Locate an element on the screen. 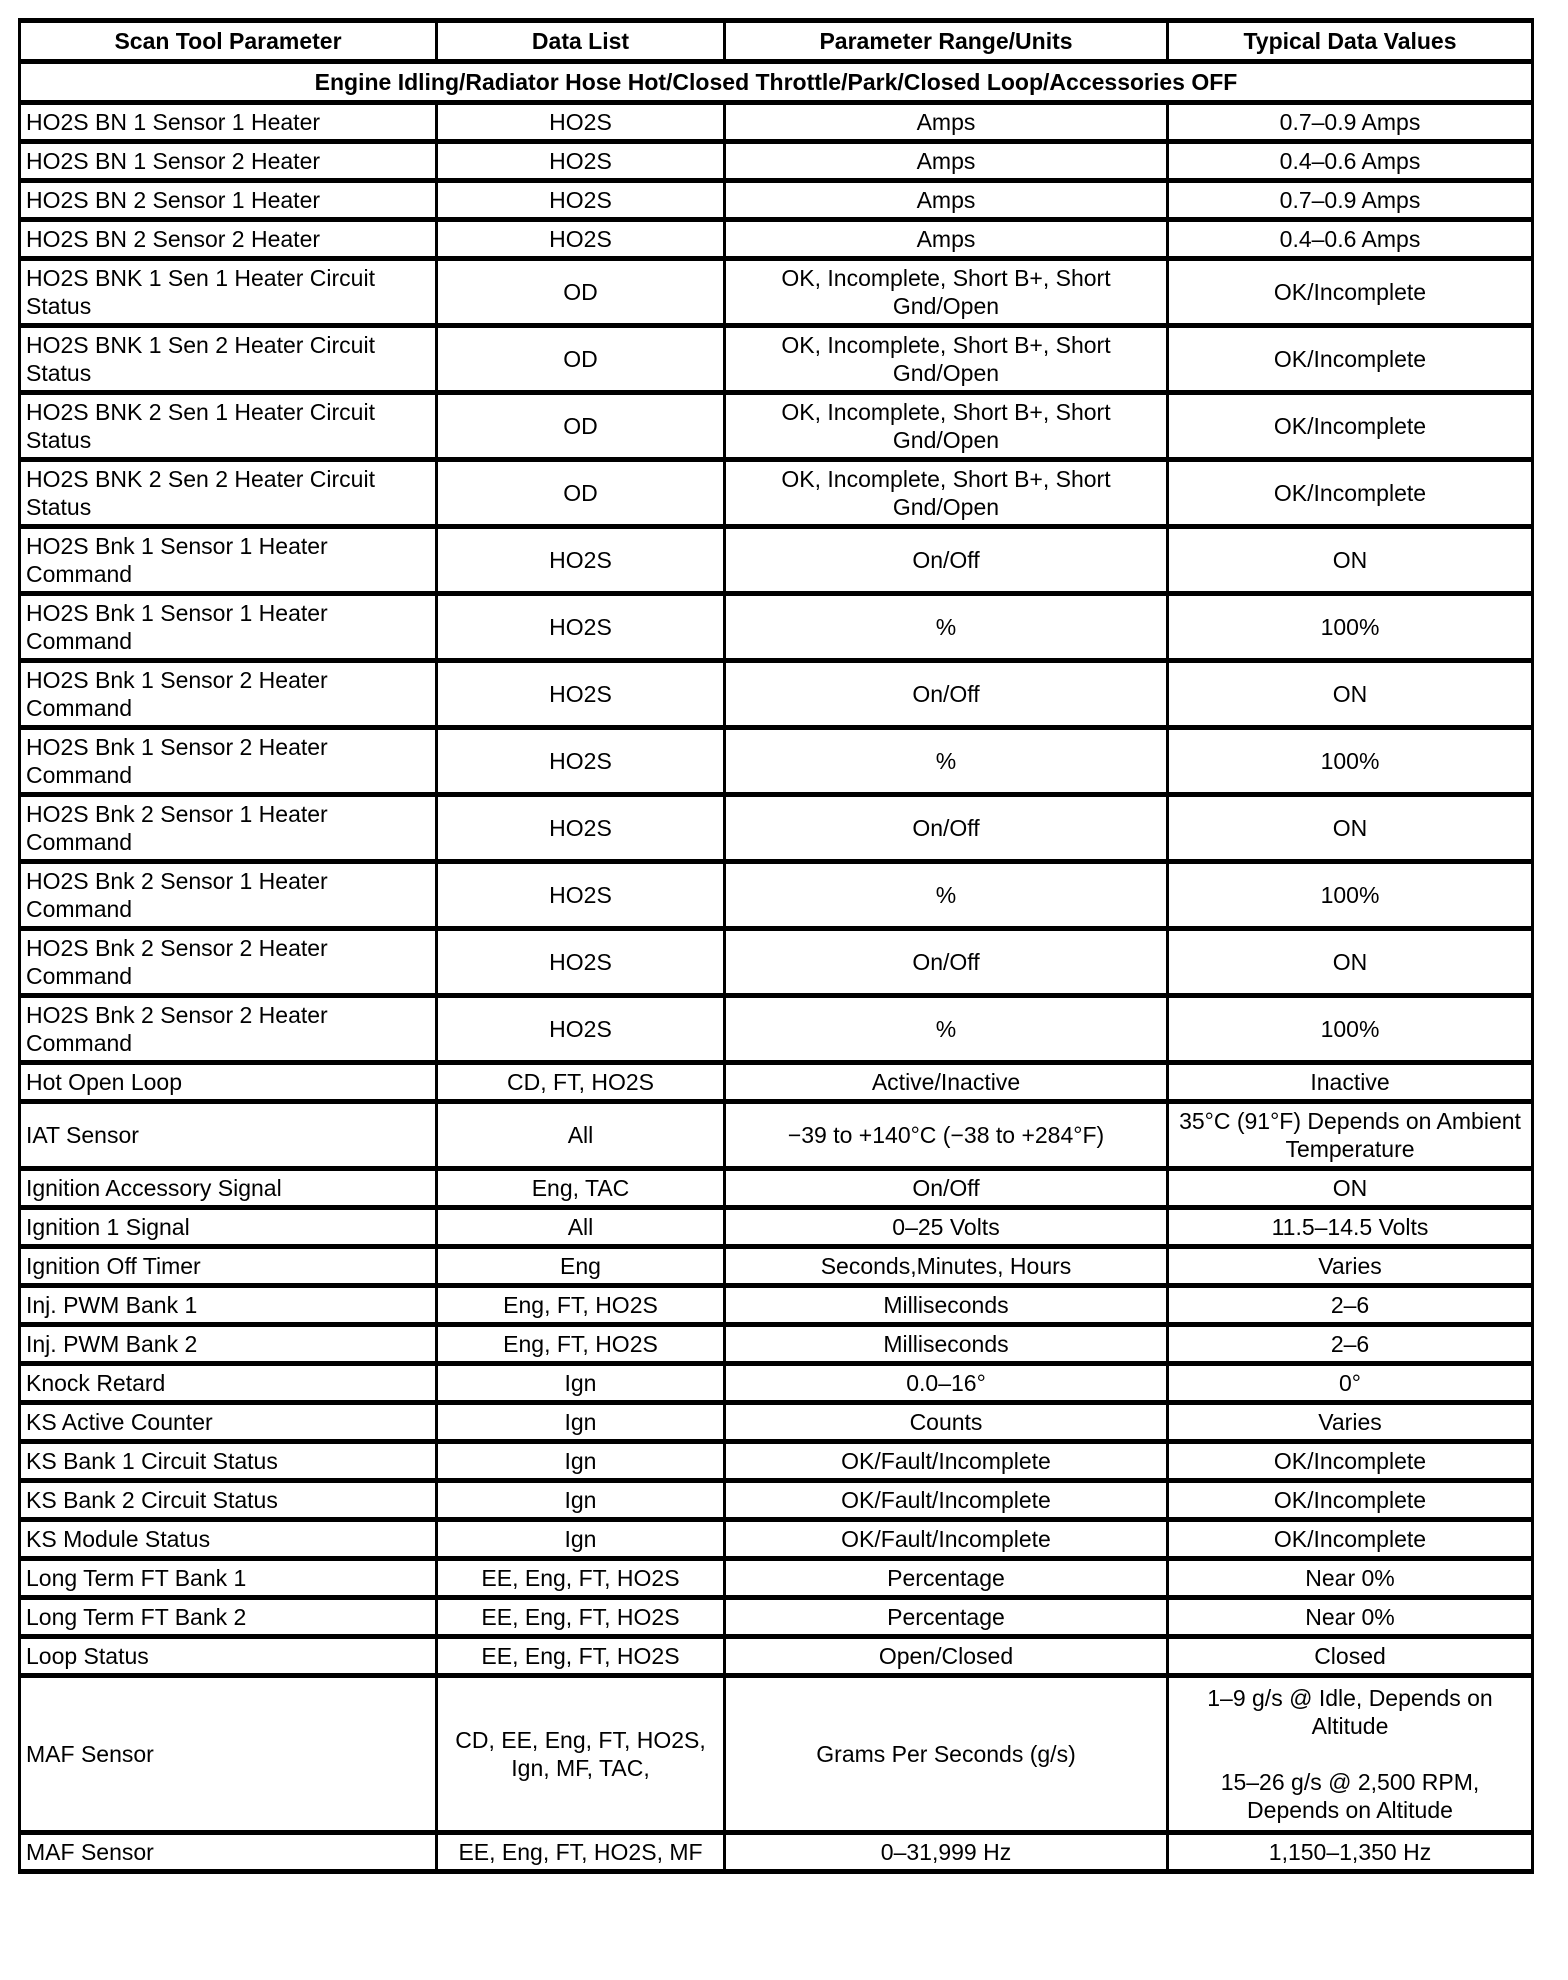  parameter-cell: Loop Status is located at coordinates (228, 1656).